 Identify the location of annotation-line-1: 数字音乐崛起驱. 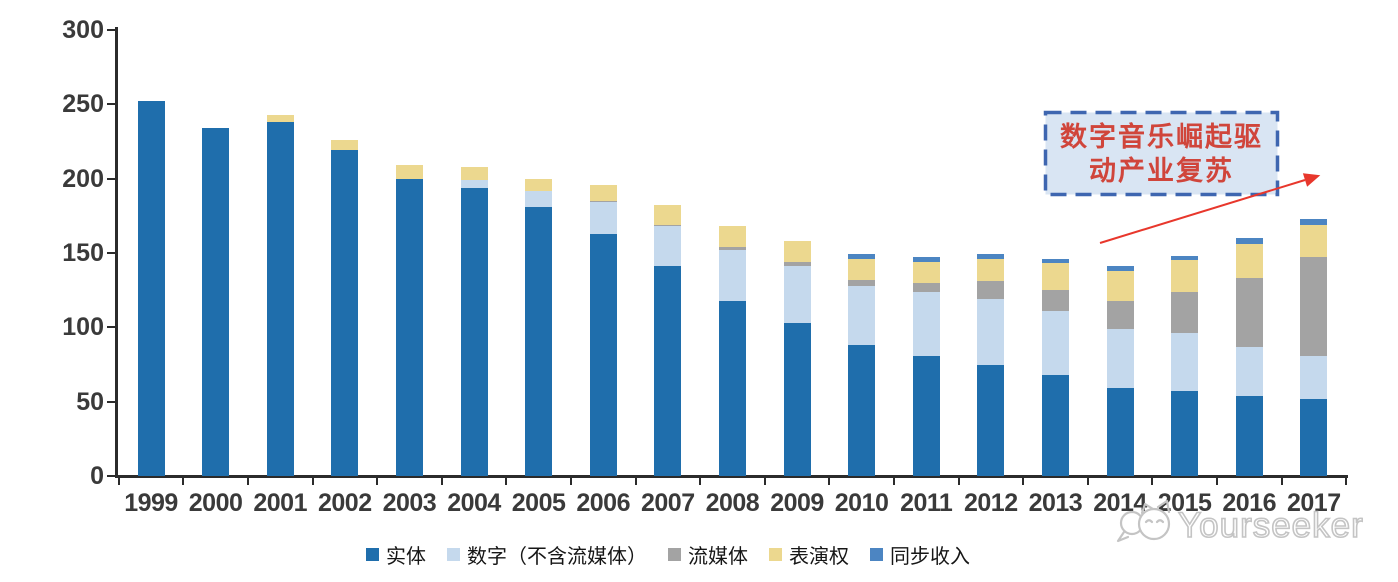
(1161, 136).